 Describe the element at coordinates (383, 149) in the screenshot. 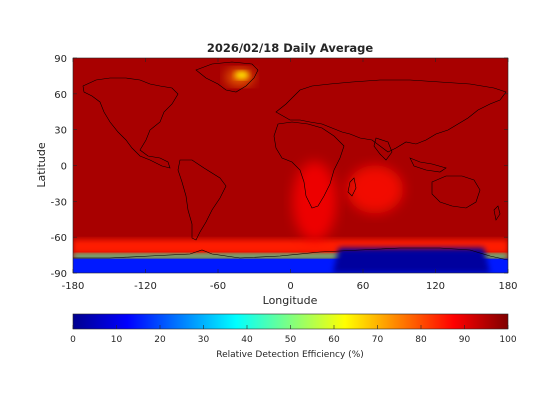

I see `coastline-india` at that location.